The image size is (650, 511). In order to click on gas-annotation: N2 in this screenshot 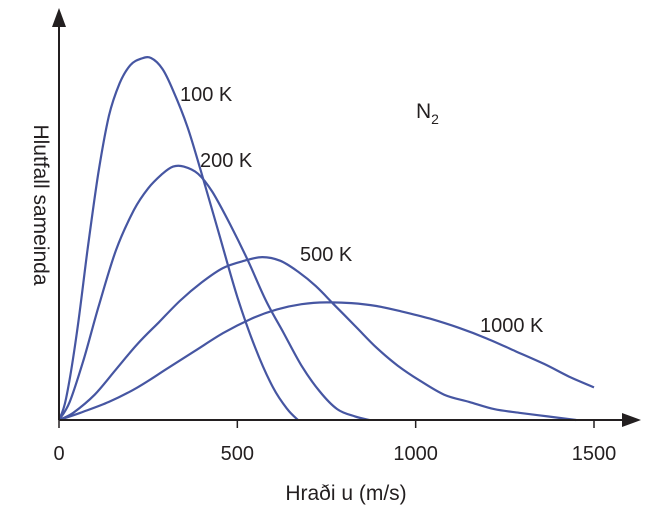, I will do `click(427, 113)`.